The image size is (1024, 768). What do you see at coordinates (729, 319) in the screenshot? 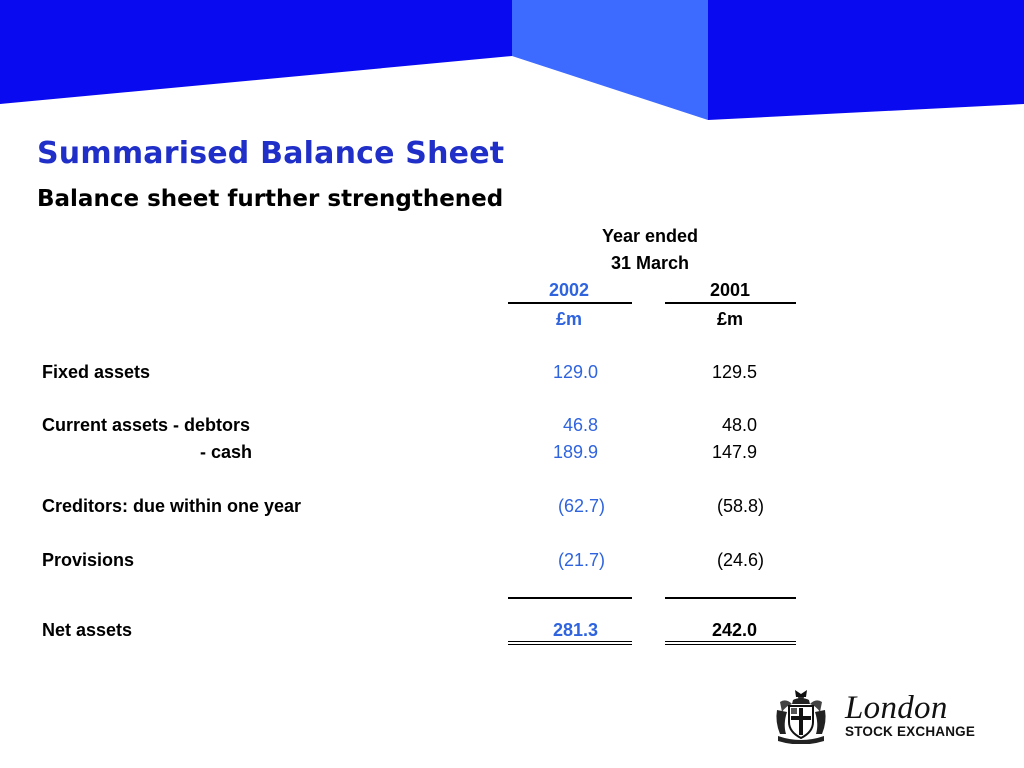
I see `column-unit-2001: £m` at bounding box center [729, 319].